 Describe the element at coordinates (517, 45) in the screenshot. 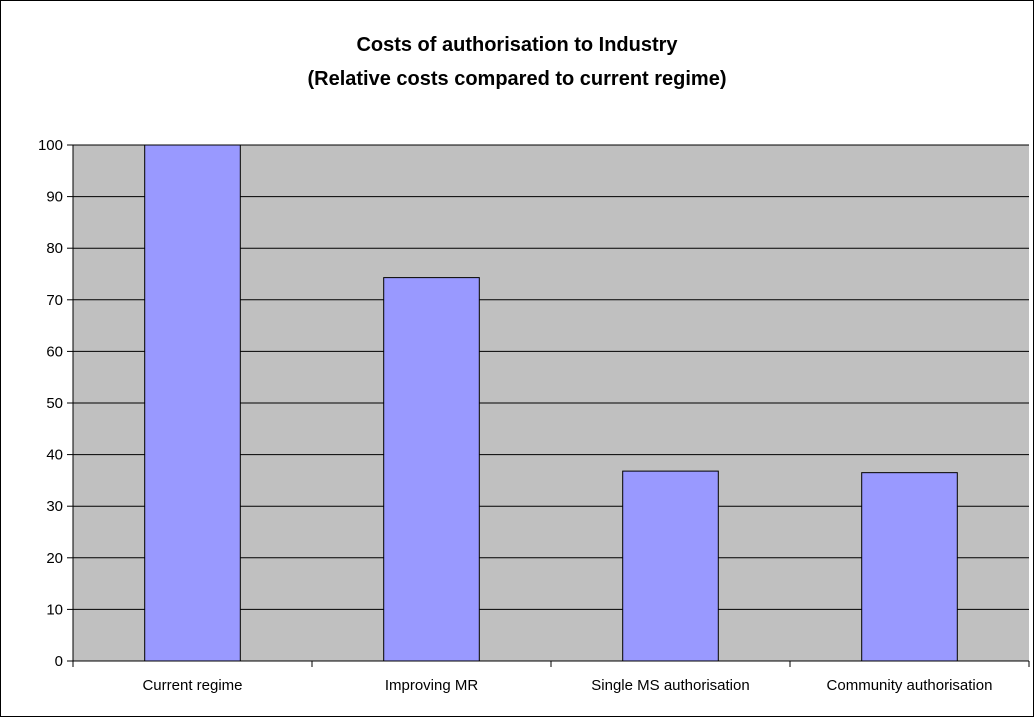

I see `chart-title: Costs of authorisation to Industry` at that location.